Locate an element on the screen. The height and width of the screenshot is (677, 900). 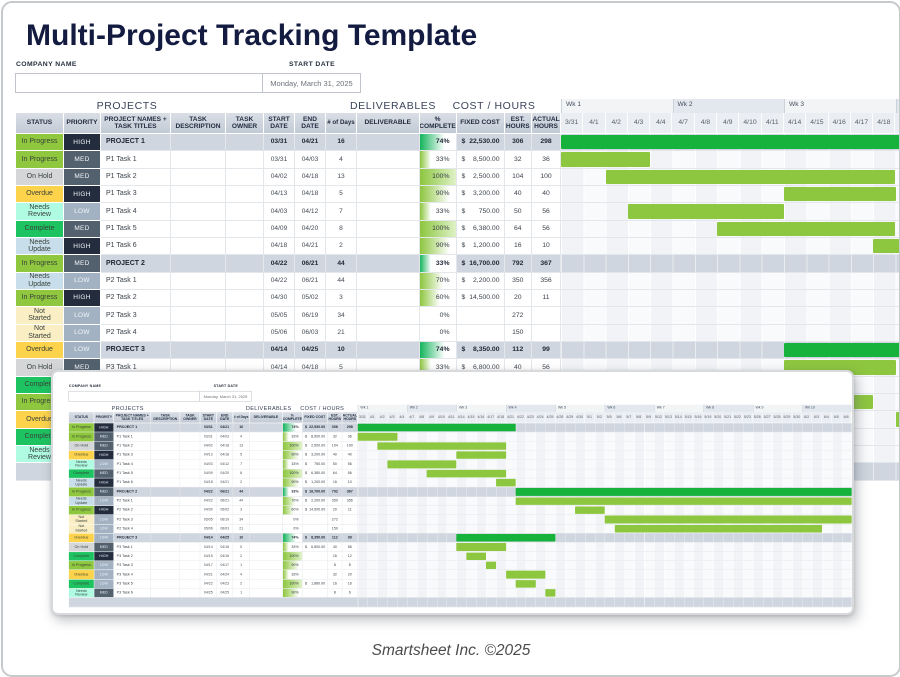
end-date-cell: 04/18 is located at coordinates (310, 194).